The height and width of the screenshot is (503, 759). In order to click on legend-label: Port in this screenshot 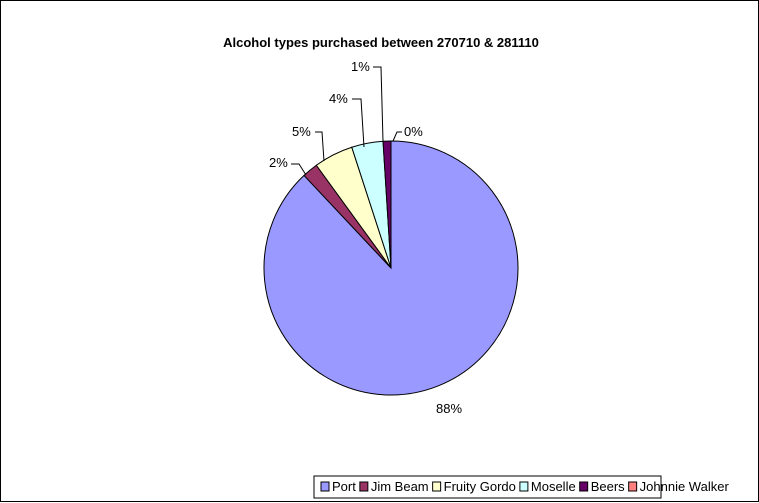, I will do `click(344, 486)`.